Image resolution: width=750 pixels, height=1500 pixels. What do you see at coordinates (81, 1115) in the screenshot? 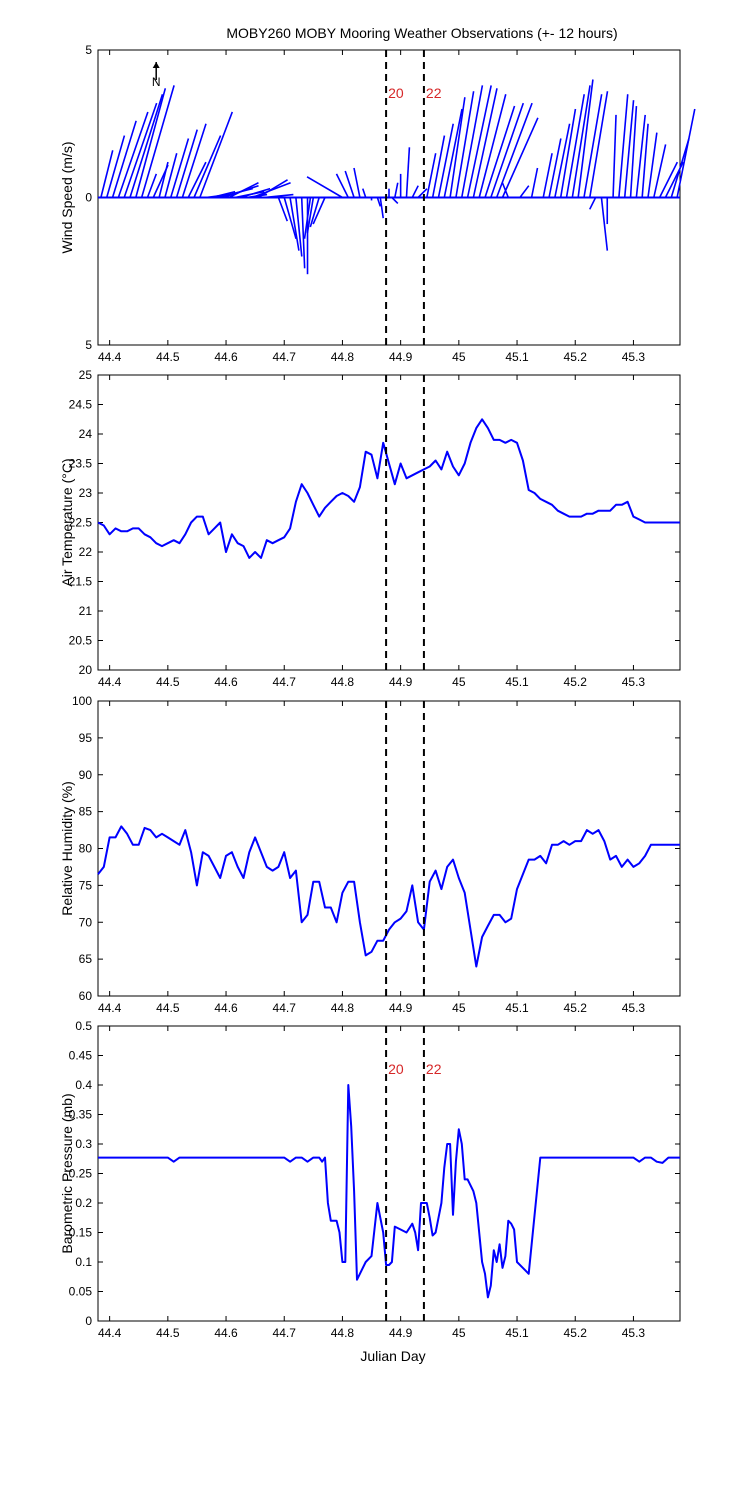
I see `y-tick-label: 0.35` at bounding box center [81, 1115].